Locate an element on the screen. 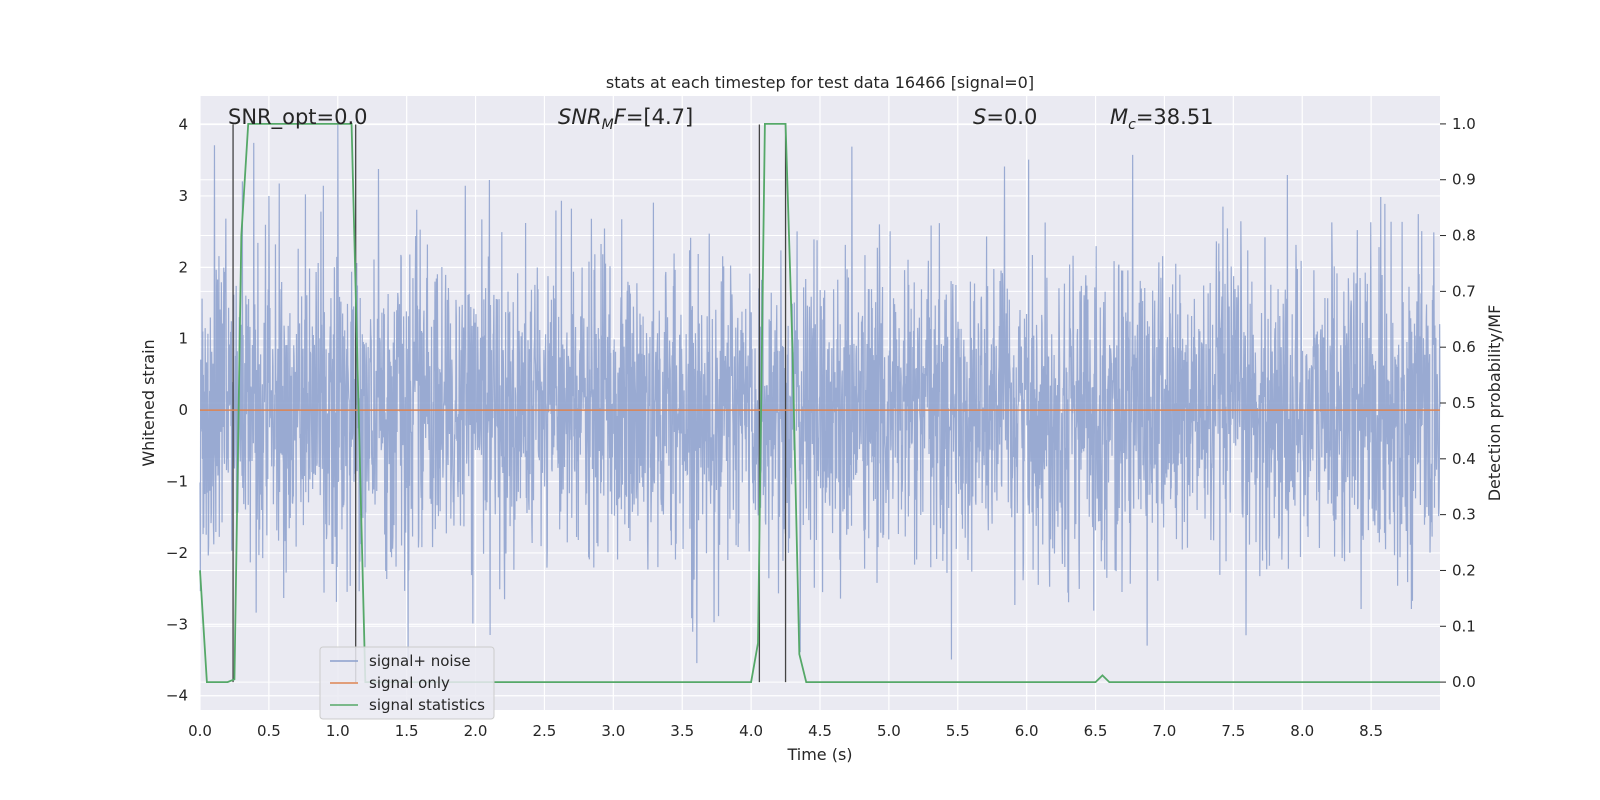  annotation-s: S=0.0 is located at coordinates (1005, 117).